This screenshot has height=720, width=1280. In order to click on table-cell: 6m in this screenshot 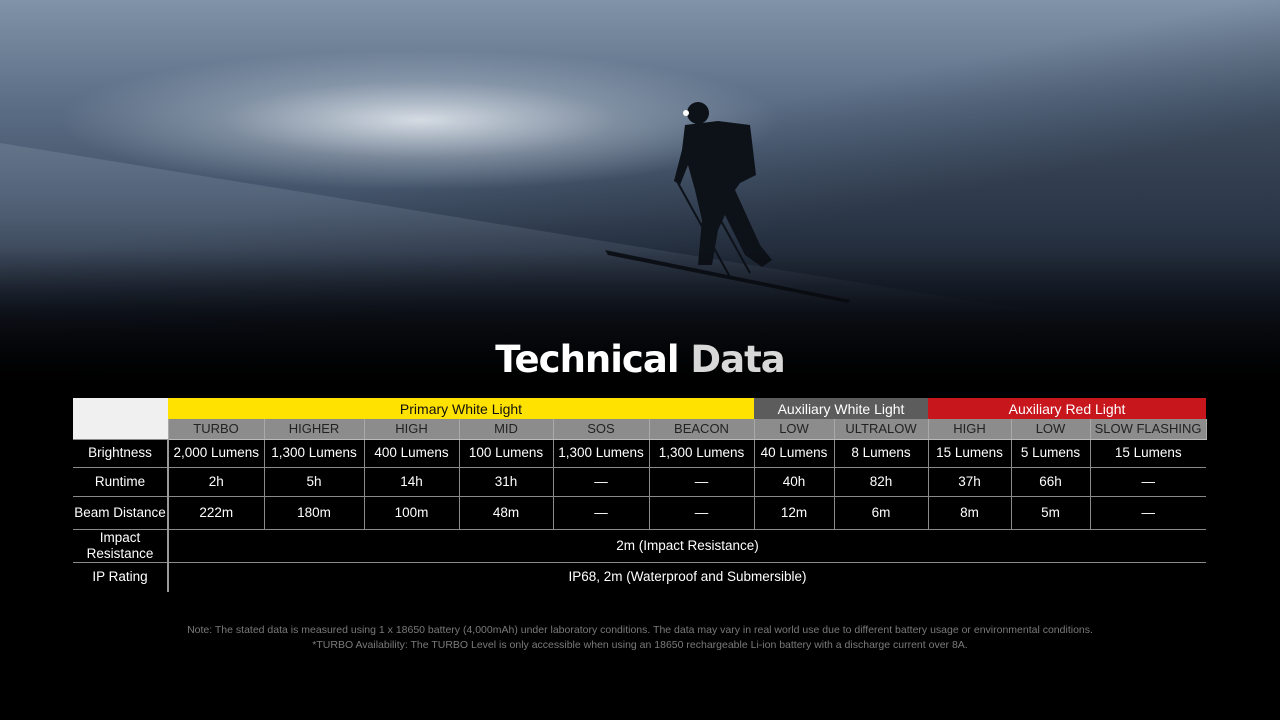, I will do `click(881, 512)`.